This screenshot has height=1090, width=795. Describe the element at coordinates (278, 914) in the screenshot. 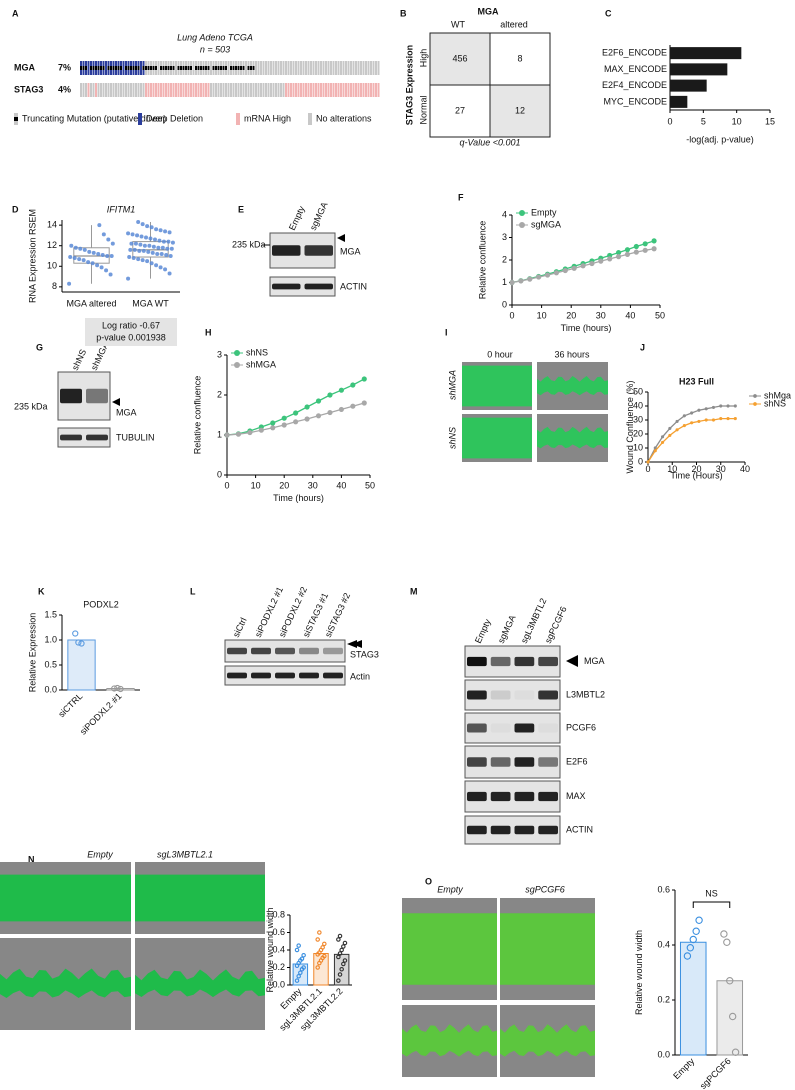

I see `y-tick-label: 0.8` at that location.